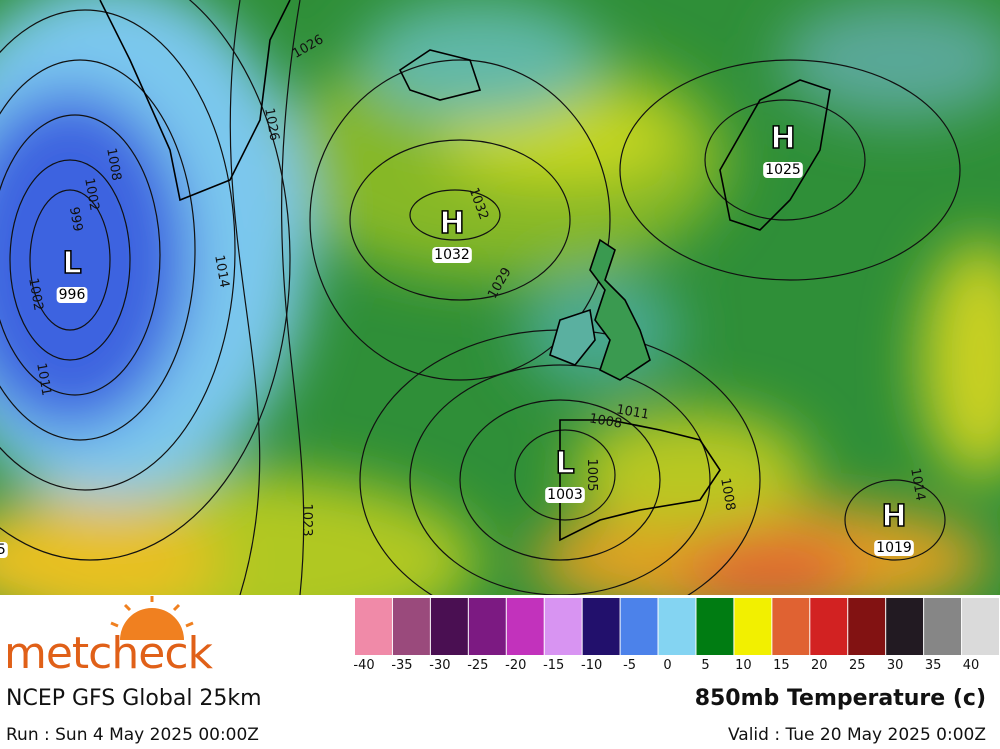 This screenshot has height=749, width=1000. Describe the element at coordinates (705, 665) in the screenshot. I see `legend-label: 5` at that location.